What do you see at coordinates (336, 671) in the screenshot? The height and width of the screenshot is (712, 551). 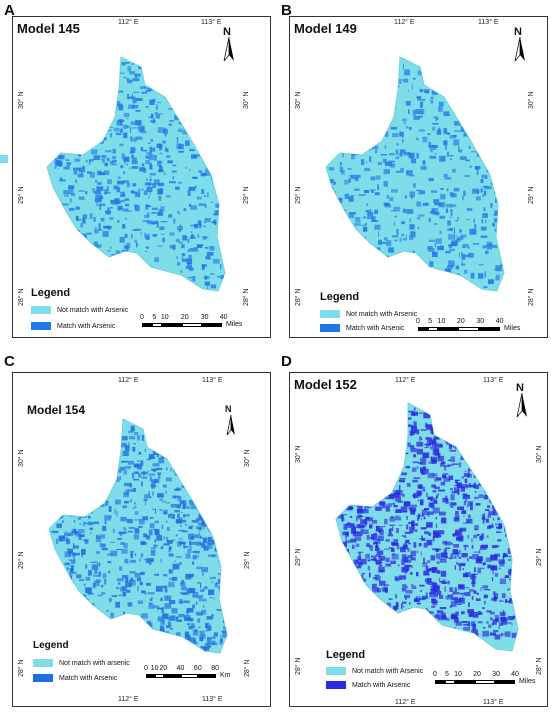 I see `legend-swatch-not-match-d` at bounding box center [336, 671].